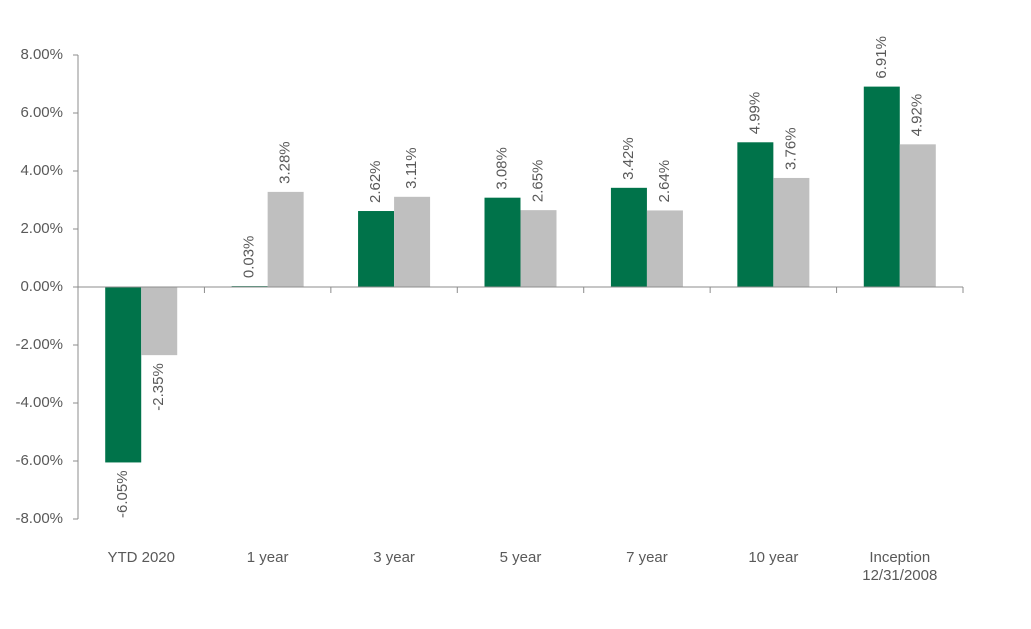  I want to click on y-tick-label: -4.00%, so click(39, 402).